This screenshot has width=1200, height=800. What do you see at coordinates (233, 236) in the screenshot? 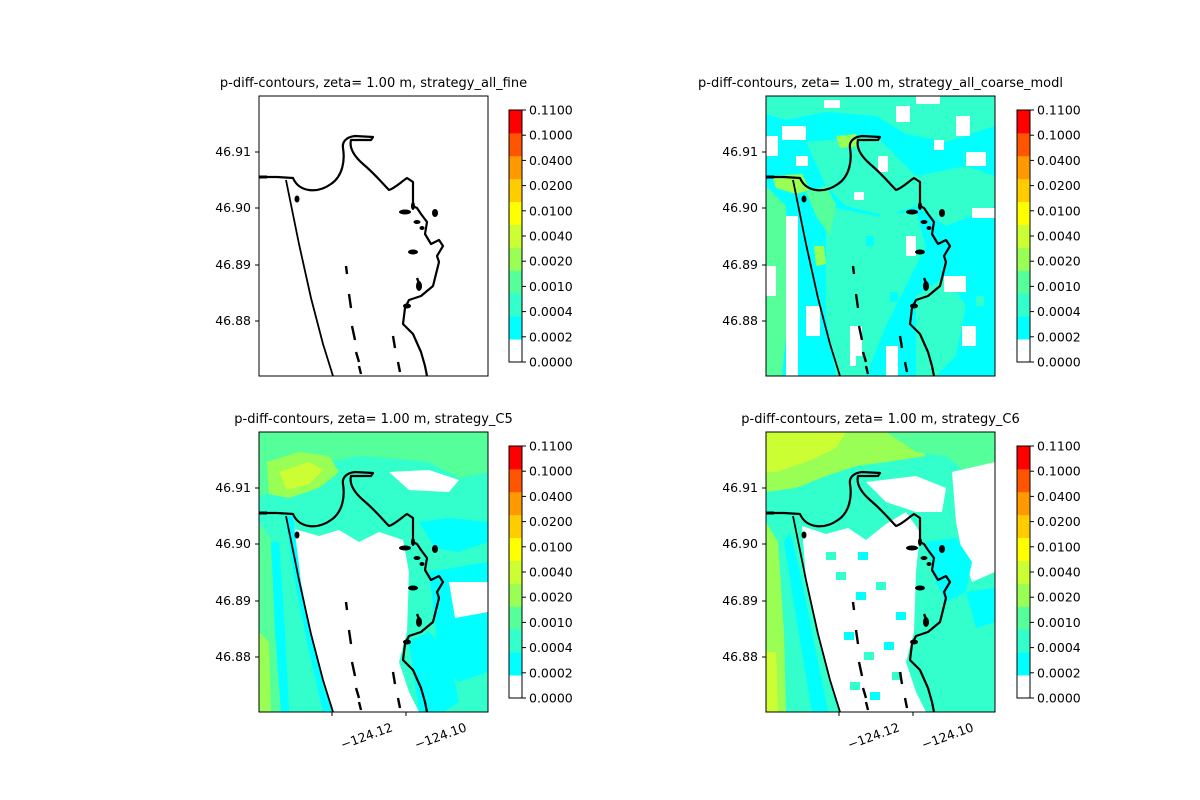
I see `y-tick-labels-panel-1: 46.91 46.90 46.89 46.88` at bounding box center [233, 236].